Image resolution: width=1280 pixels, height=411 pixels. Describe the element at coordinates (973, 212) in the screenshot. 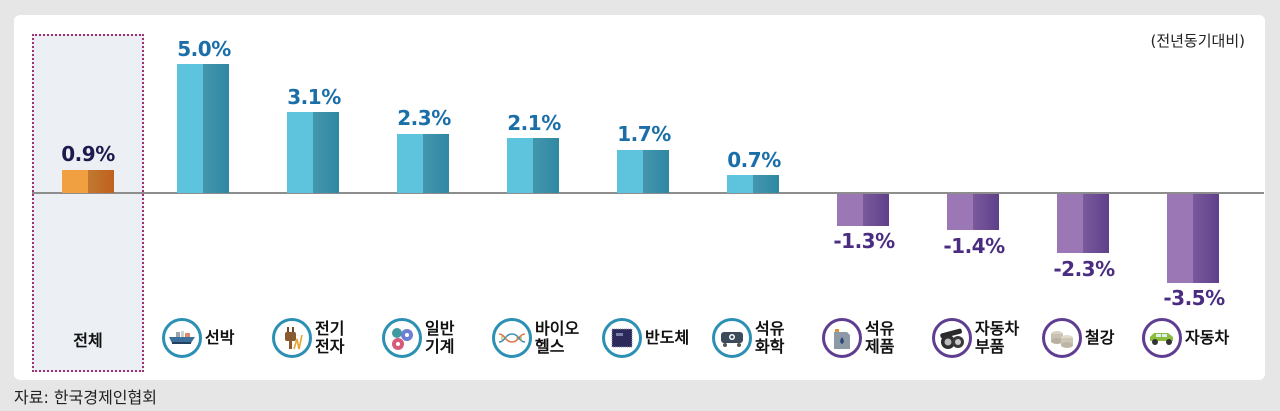

I see `bar-auto-parts` at that location.